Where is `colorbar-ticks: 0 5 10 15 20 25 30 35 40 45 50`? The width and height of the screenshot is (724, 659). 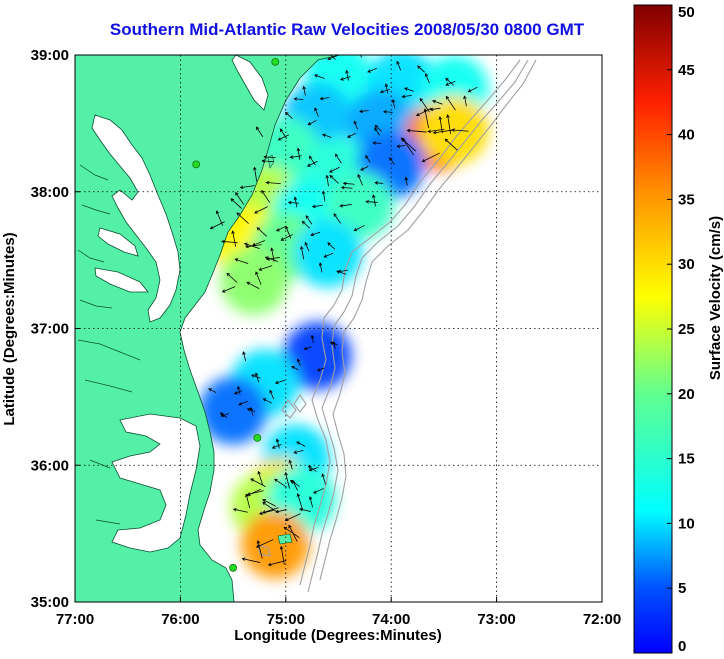
colorbar-ticks: 0 5 10 15 20 25 30 35 40 45 50 is located at coordinates (681, 329).